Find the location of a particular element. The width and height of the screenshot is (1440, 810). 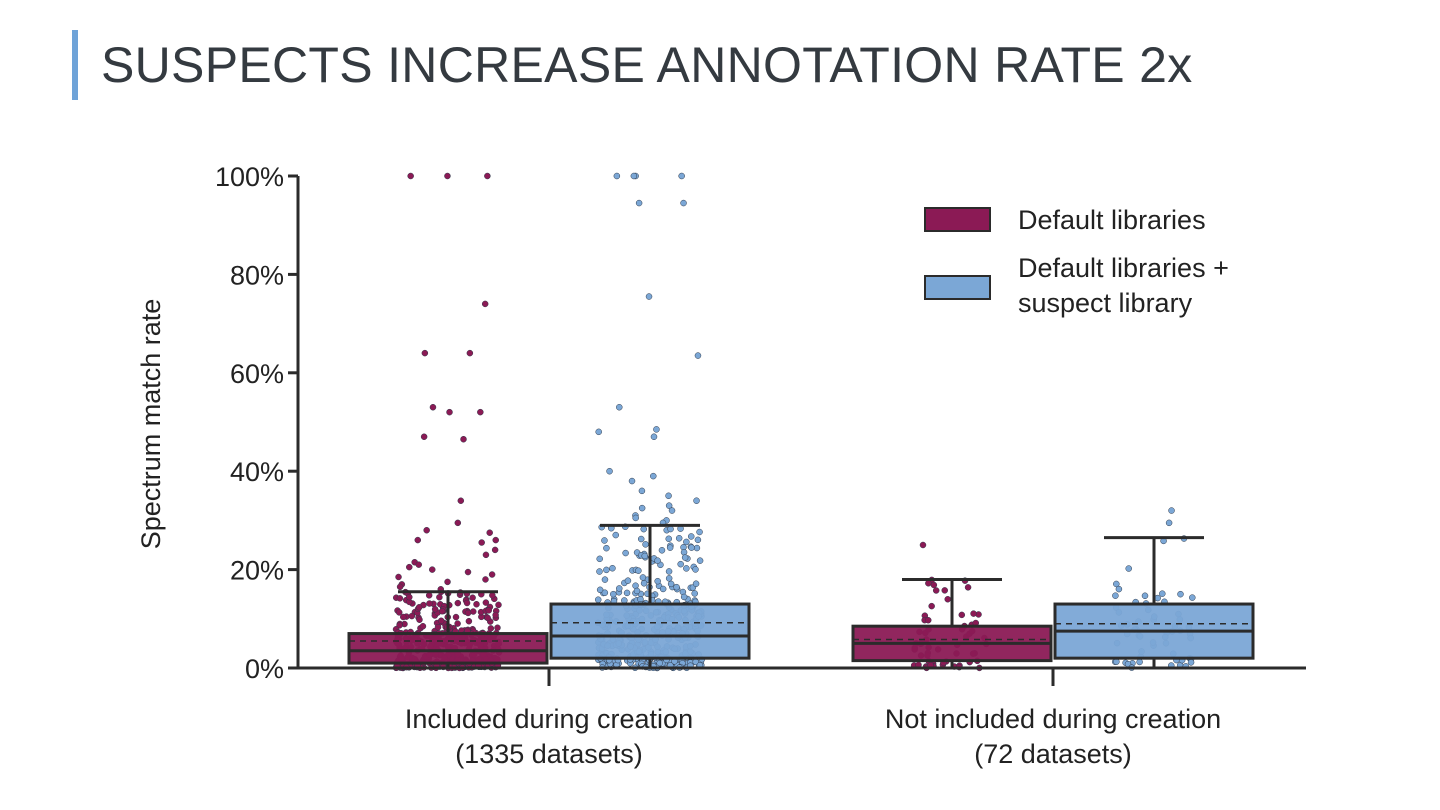

y-tick-label: 60% is located at coordinates (257, 374).